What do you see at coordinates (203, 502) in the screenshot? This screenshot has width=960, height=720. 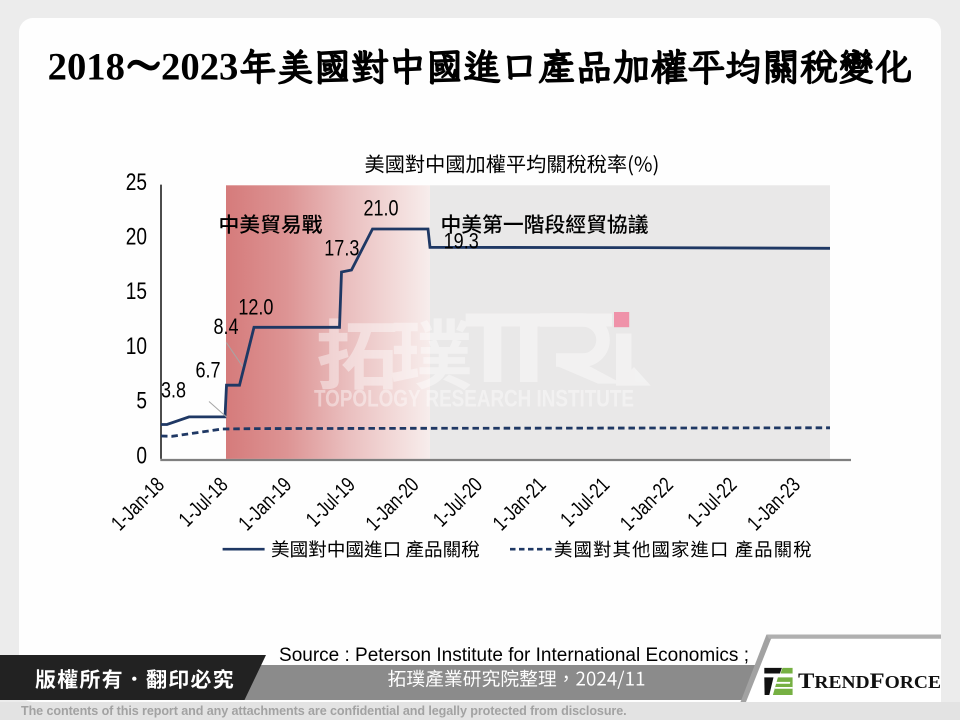 I see `svg-text: 1-Jul-18` at bounding box center [203, 502].